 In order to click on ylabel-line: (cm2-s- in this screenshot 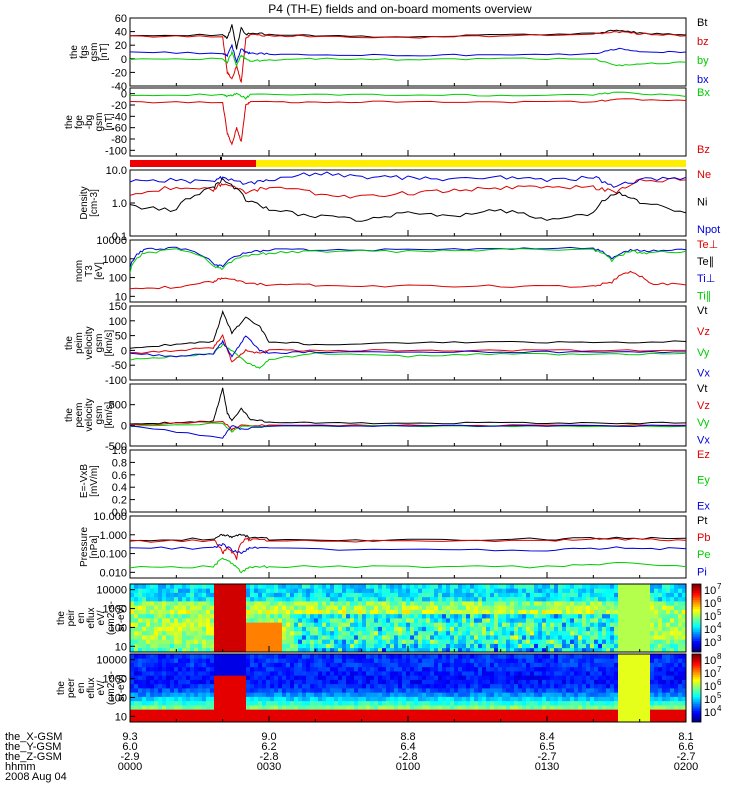, I will do `click(111, 618)`.